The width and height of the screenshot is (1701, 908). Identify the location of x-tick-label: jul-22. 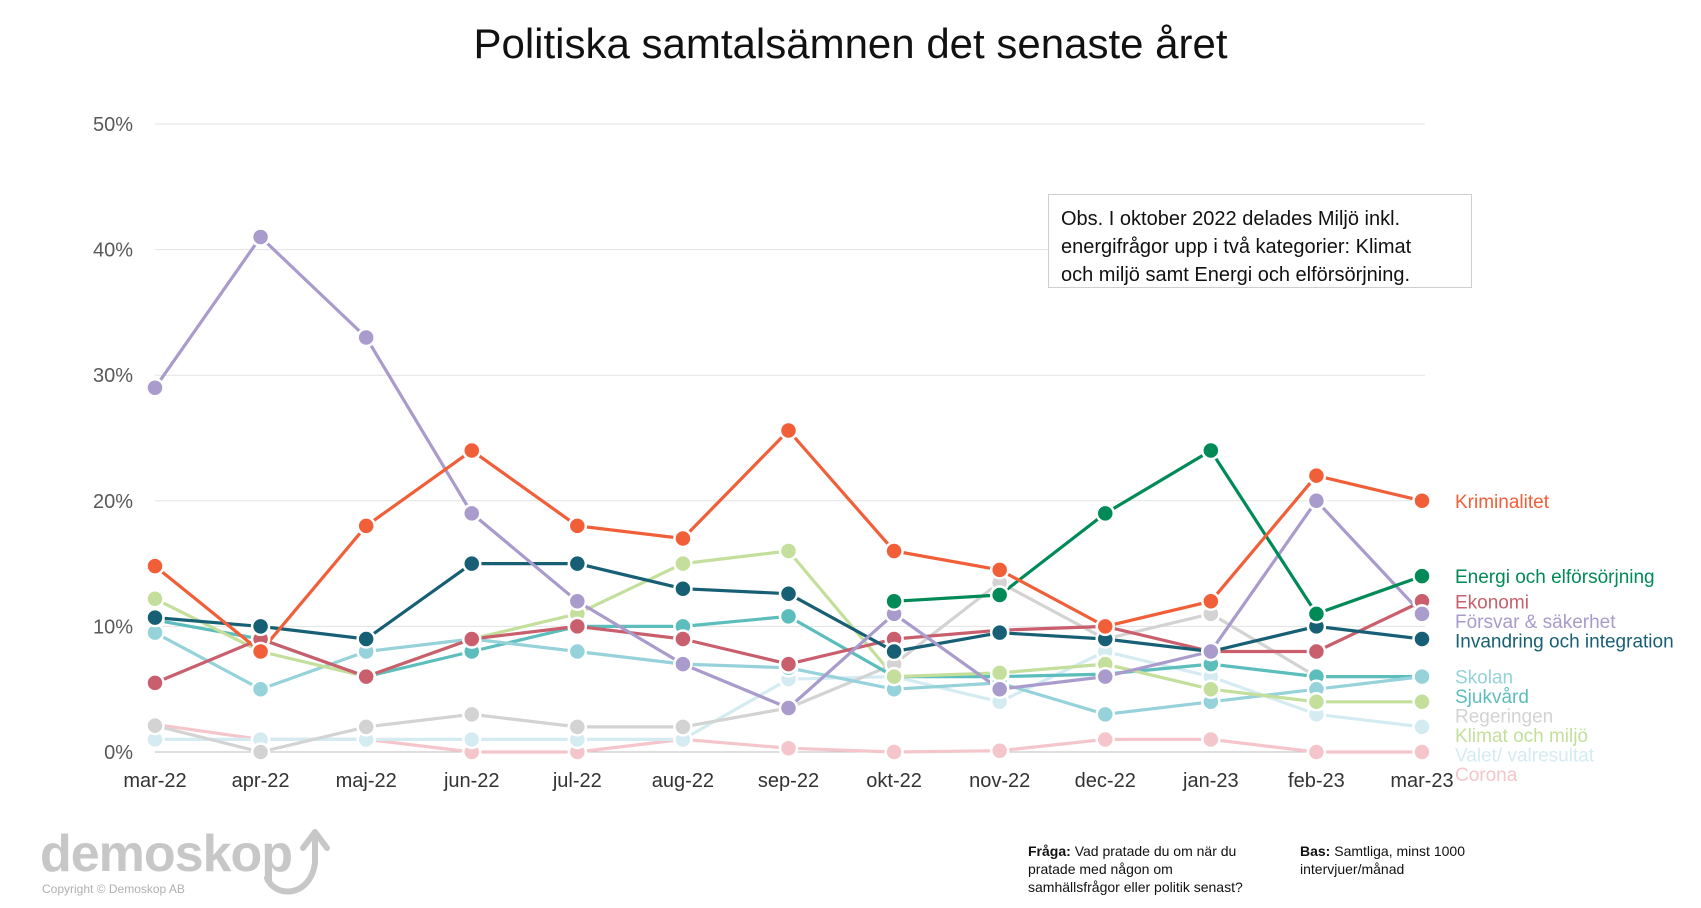
(577, 781).